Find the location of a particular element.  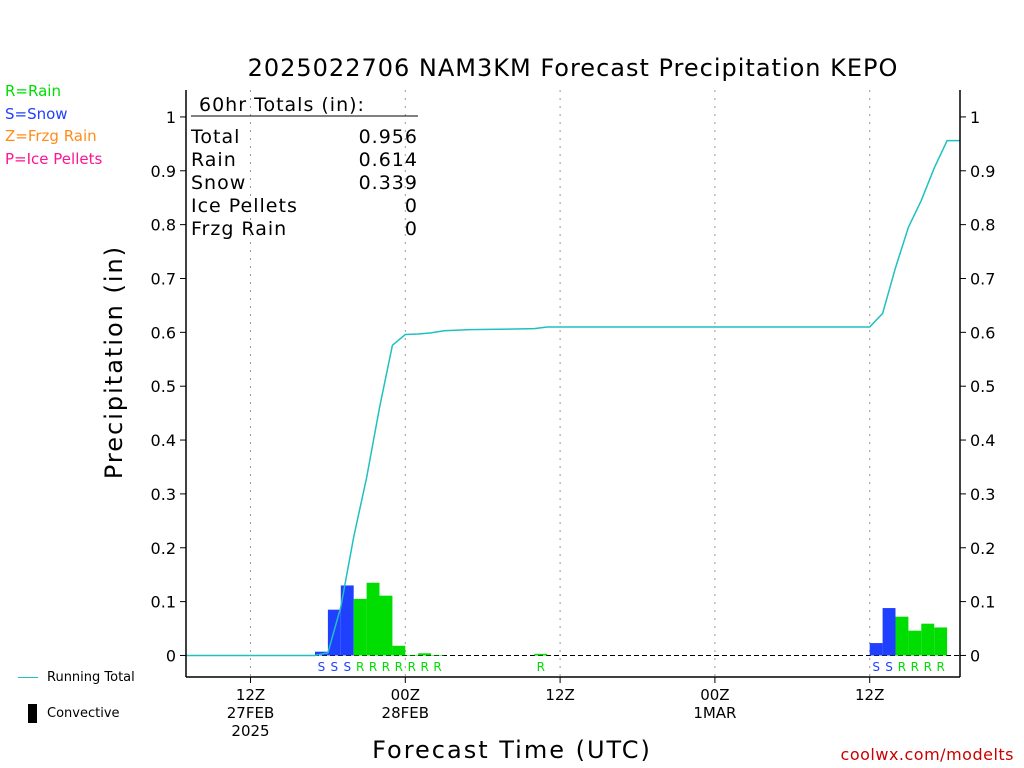

totals-row-value: 0.339 is located at coordinates (388, 183).